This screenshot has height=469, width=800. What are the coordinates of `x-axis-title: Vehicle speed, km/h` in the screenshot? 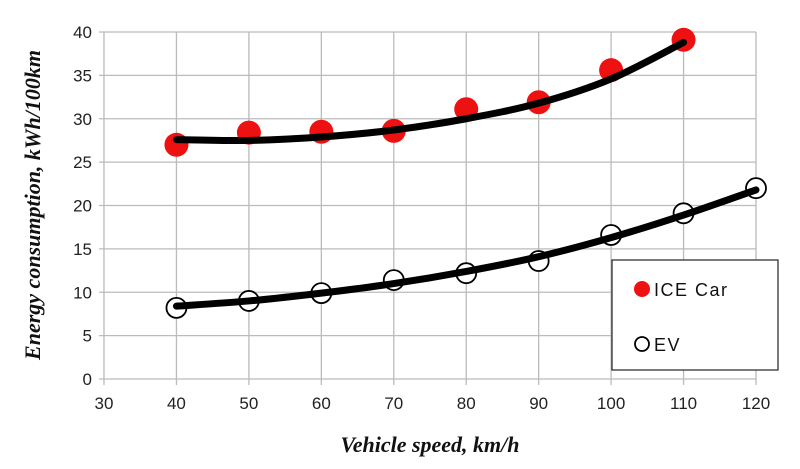 It's located at (429, 444).